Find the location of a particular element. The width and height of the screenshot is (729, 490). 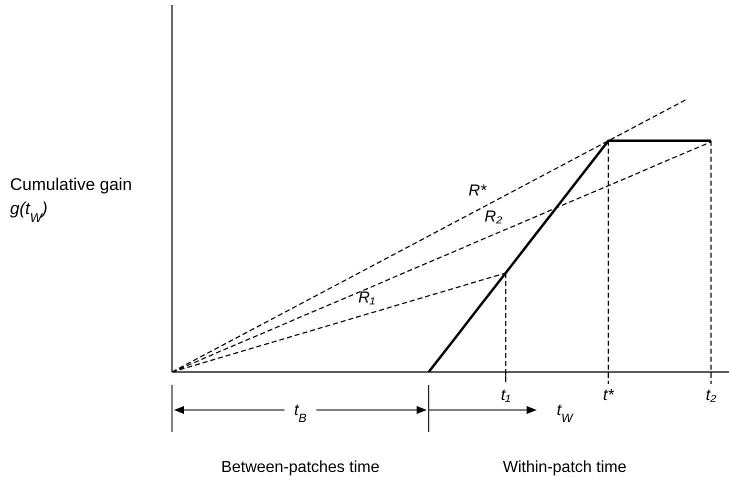

text: t$_{B}$ is located at coordinates (300, 413).